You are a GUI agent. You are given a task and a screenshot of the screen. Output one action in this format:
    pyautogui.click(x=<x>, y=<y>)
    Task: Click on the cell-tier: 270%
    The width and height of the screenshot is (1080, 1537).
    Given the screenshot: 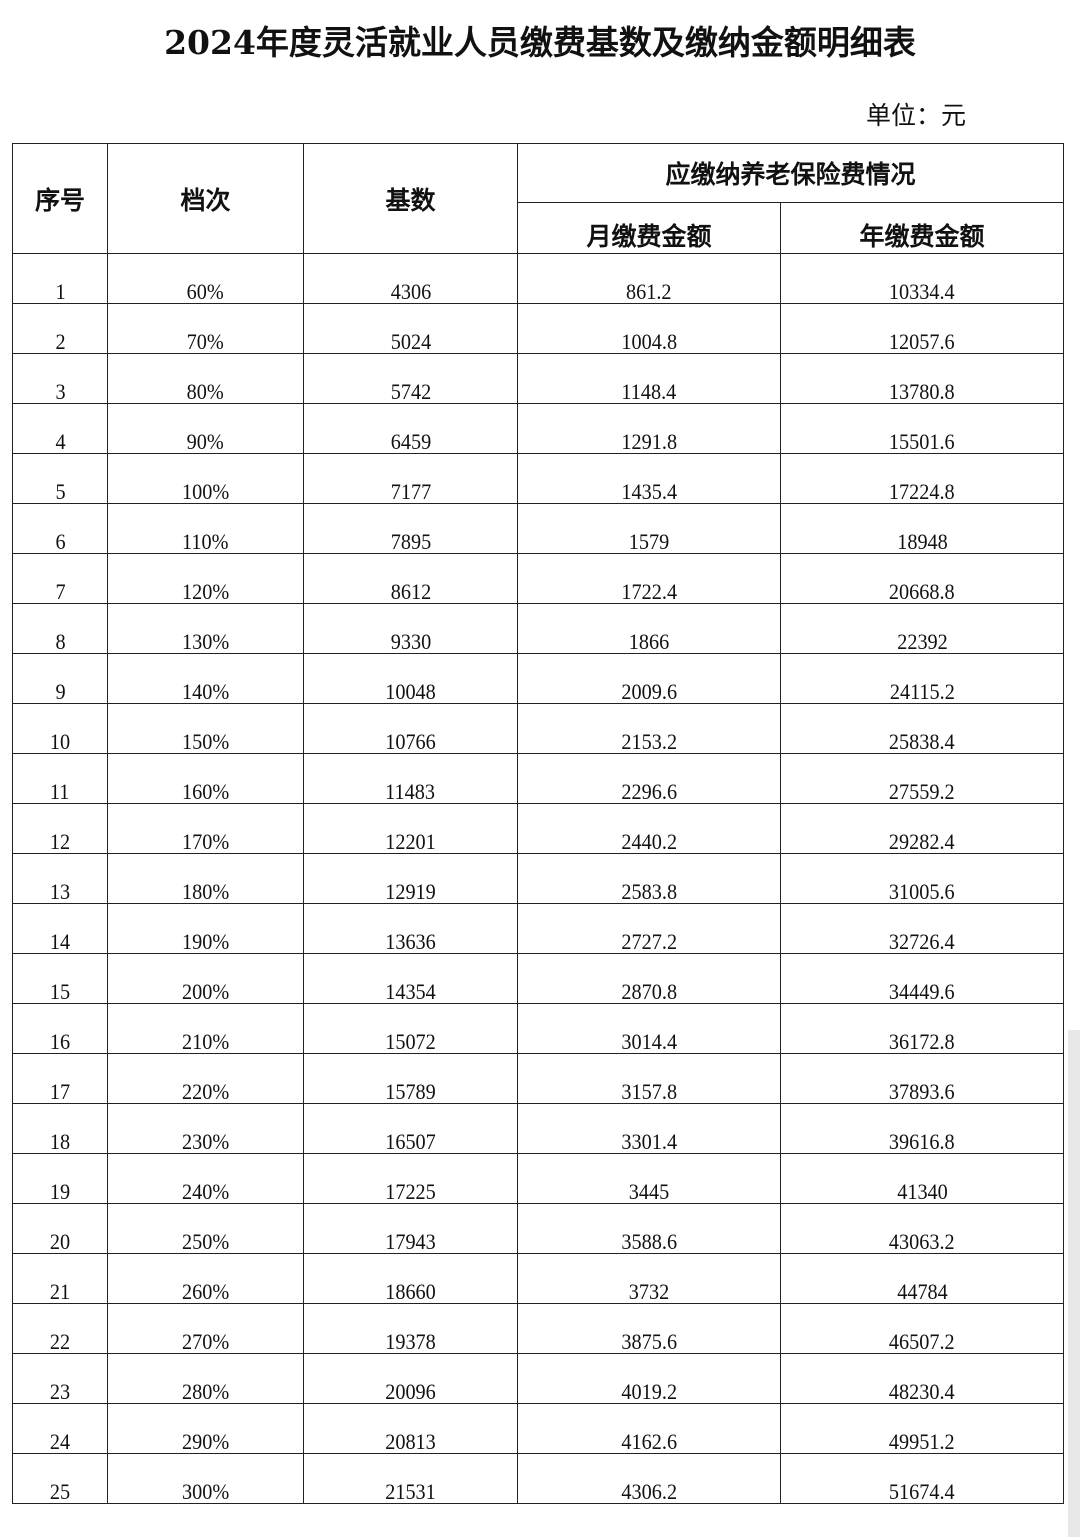 What is the action you would take?
    pyautogui.click(x=205, y=1328)
    